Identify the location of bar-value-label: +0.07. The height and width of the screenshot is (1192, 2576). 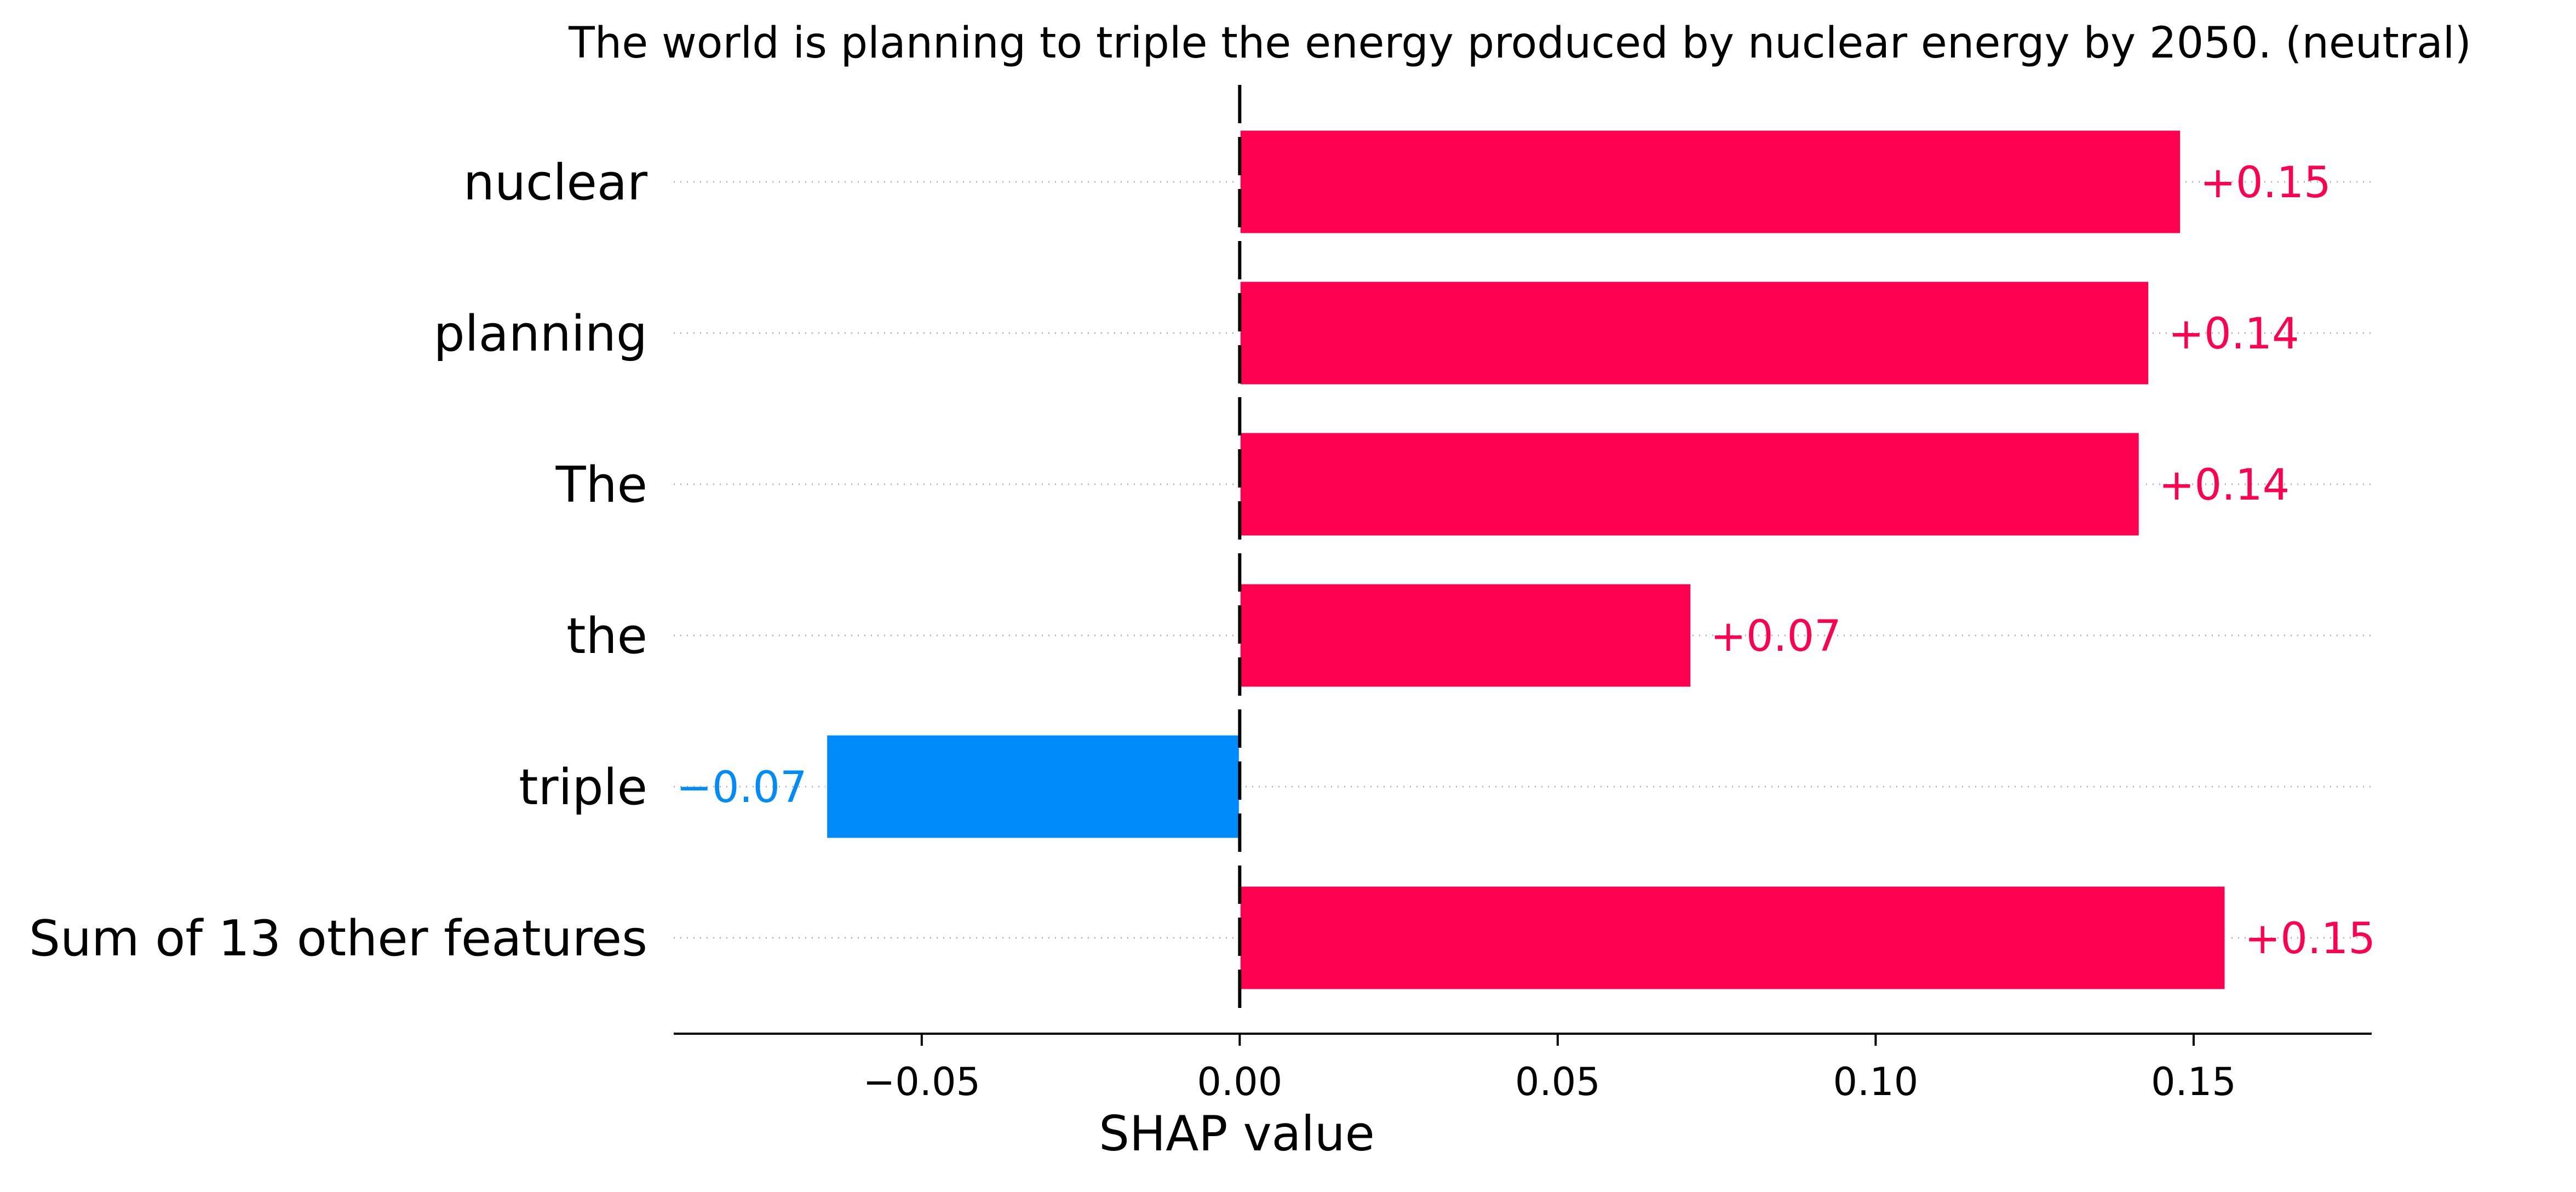
(1776, 637).